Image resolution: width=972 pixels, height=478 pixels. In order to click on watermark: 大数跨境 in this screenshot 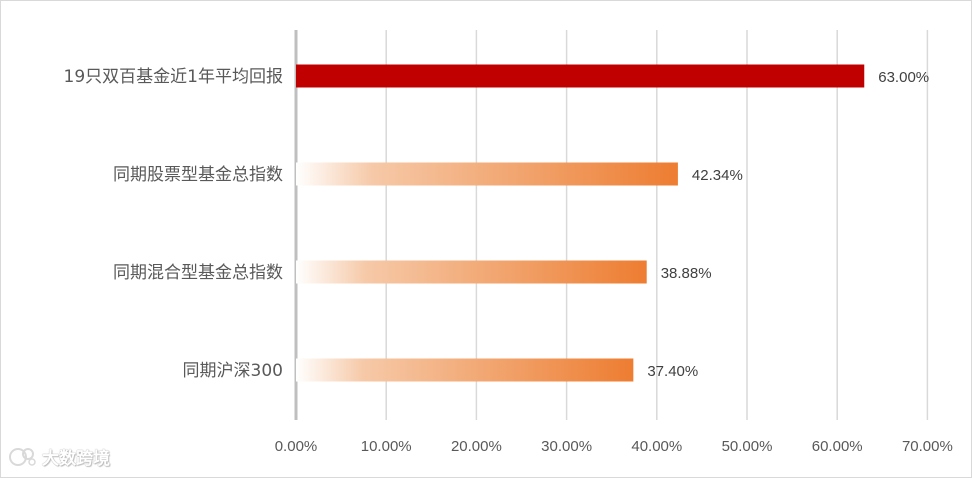, I will do `click(59, 456)`.